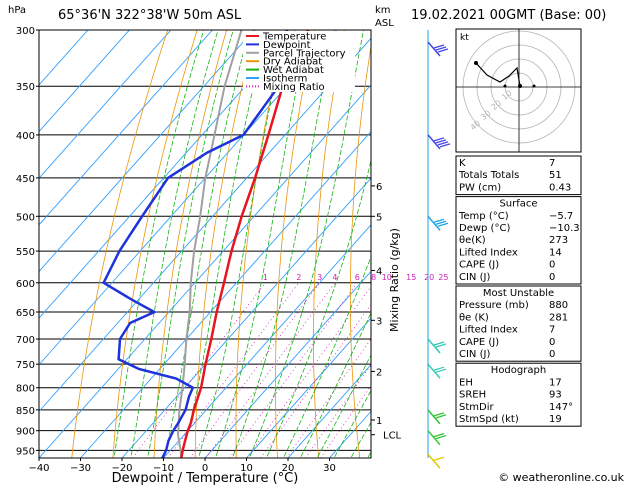 The image size is (629, 486). What do you see at coordinates (288, 468) in the screenshot?
I see `temperature-tick-label: 20` at bounding box center [288, 468].